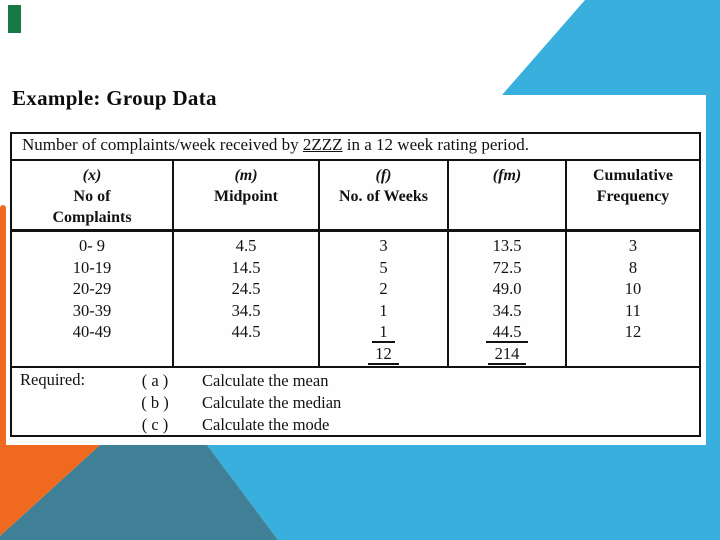 This screenshot has height=540, width=720. What do you see at coordinates (508, 299) in the screenshot?
I see `data-col-fm: 13.5 72.5 49.0 34.5 44.5 214` at bounding box center [508, 299].